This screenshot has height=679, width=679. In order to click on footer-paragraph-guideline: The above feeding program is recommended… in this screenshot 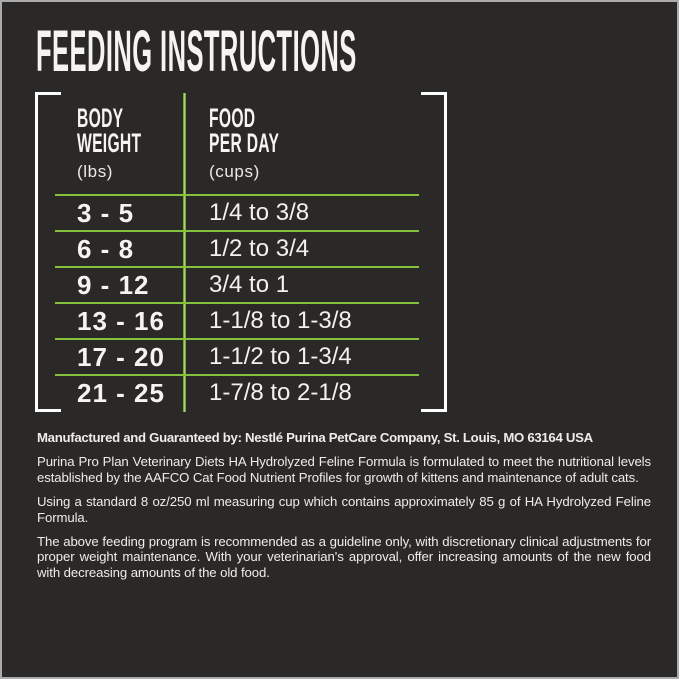, I will do `click(344, 557)`.